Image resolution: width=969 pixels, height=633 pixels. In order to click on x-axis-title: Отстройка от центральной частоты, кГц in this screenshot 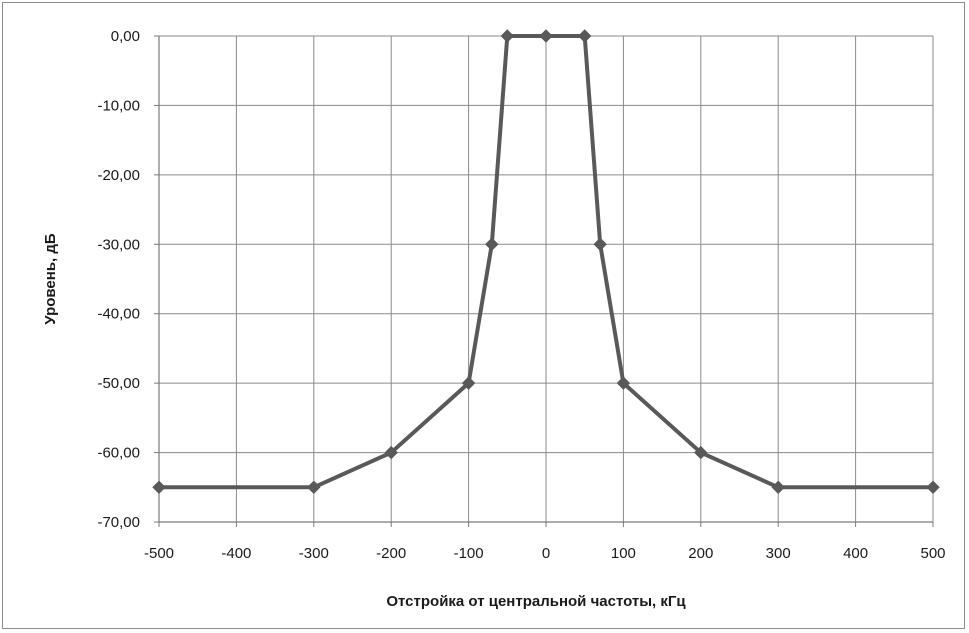, I will do `click(536, 601)`.